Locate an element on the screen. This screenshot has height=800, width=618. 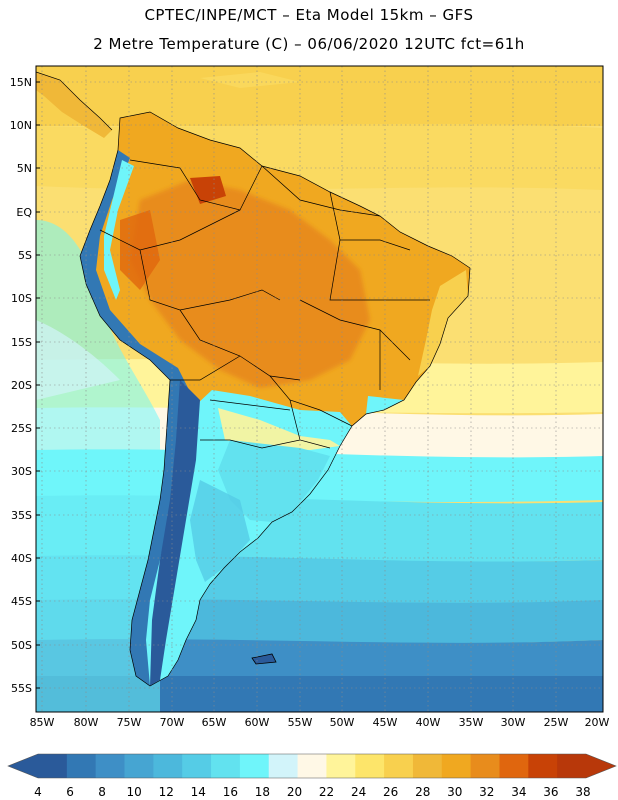
lon-label: 65W is located at coordinates (214, 722).